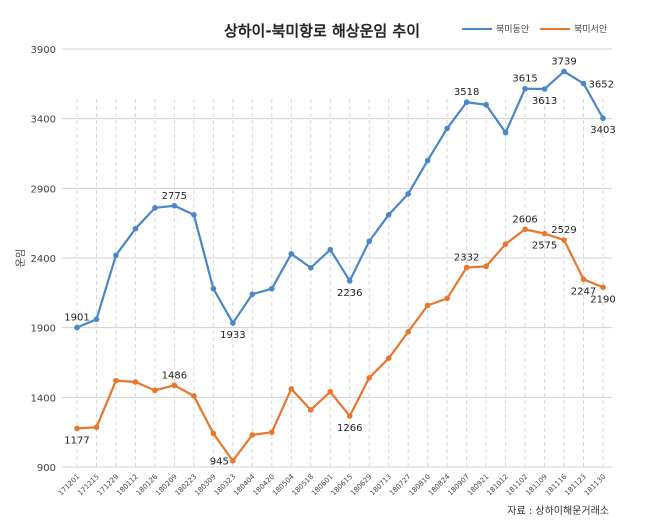 The width and height of the screenshot is (650, 525). I want to click on data-label: 3613, so click(544, 101).